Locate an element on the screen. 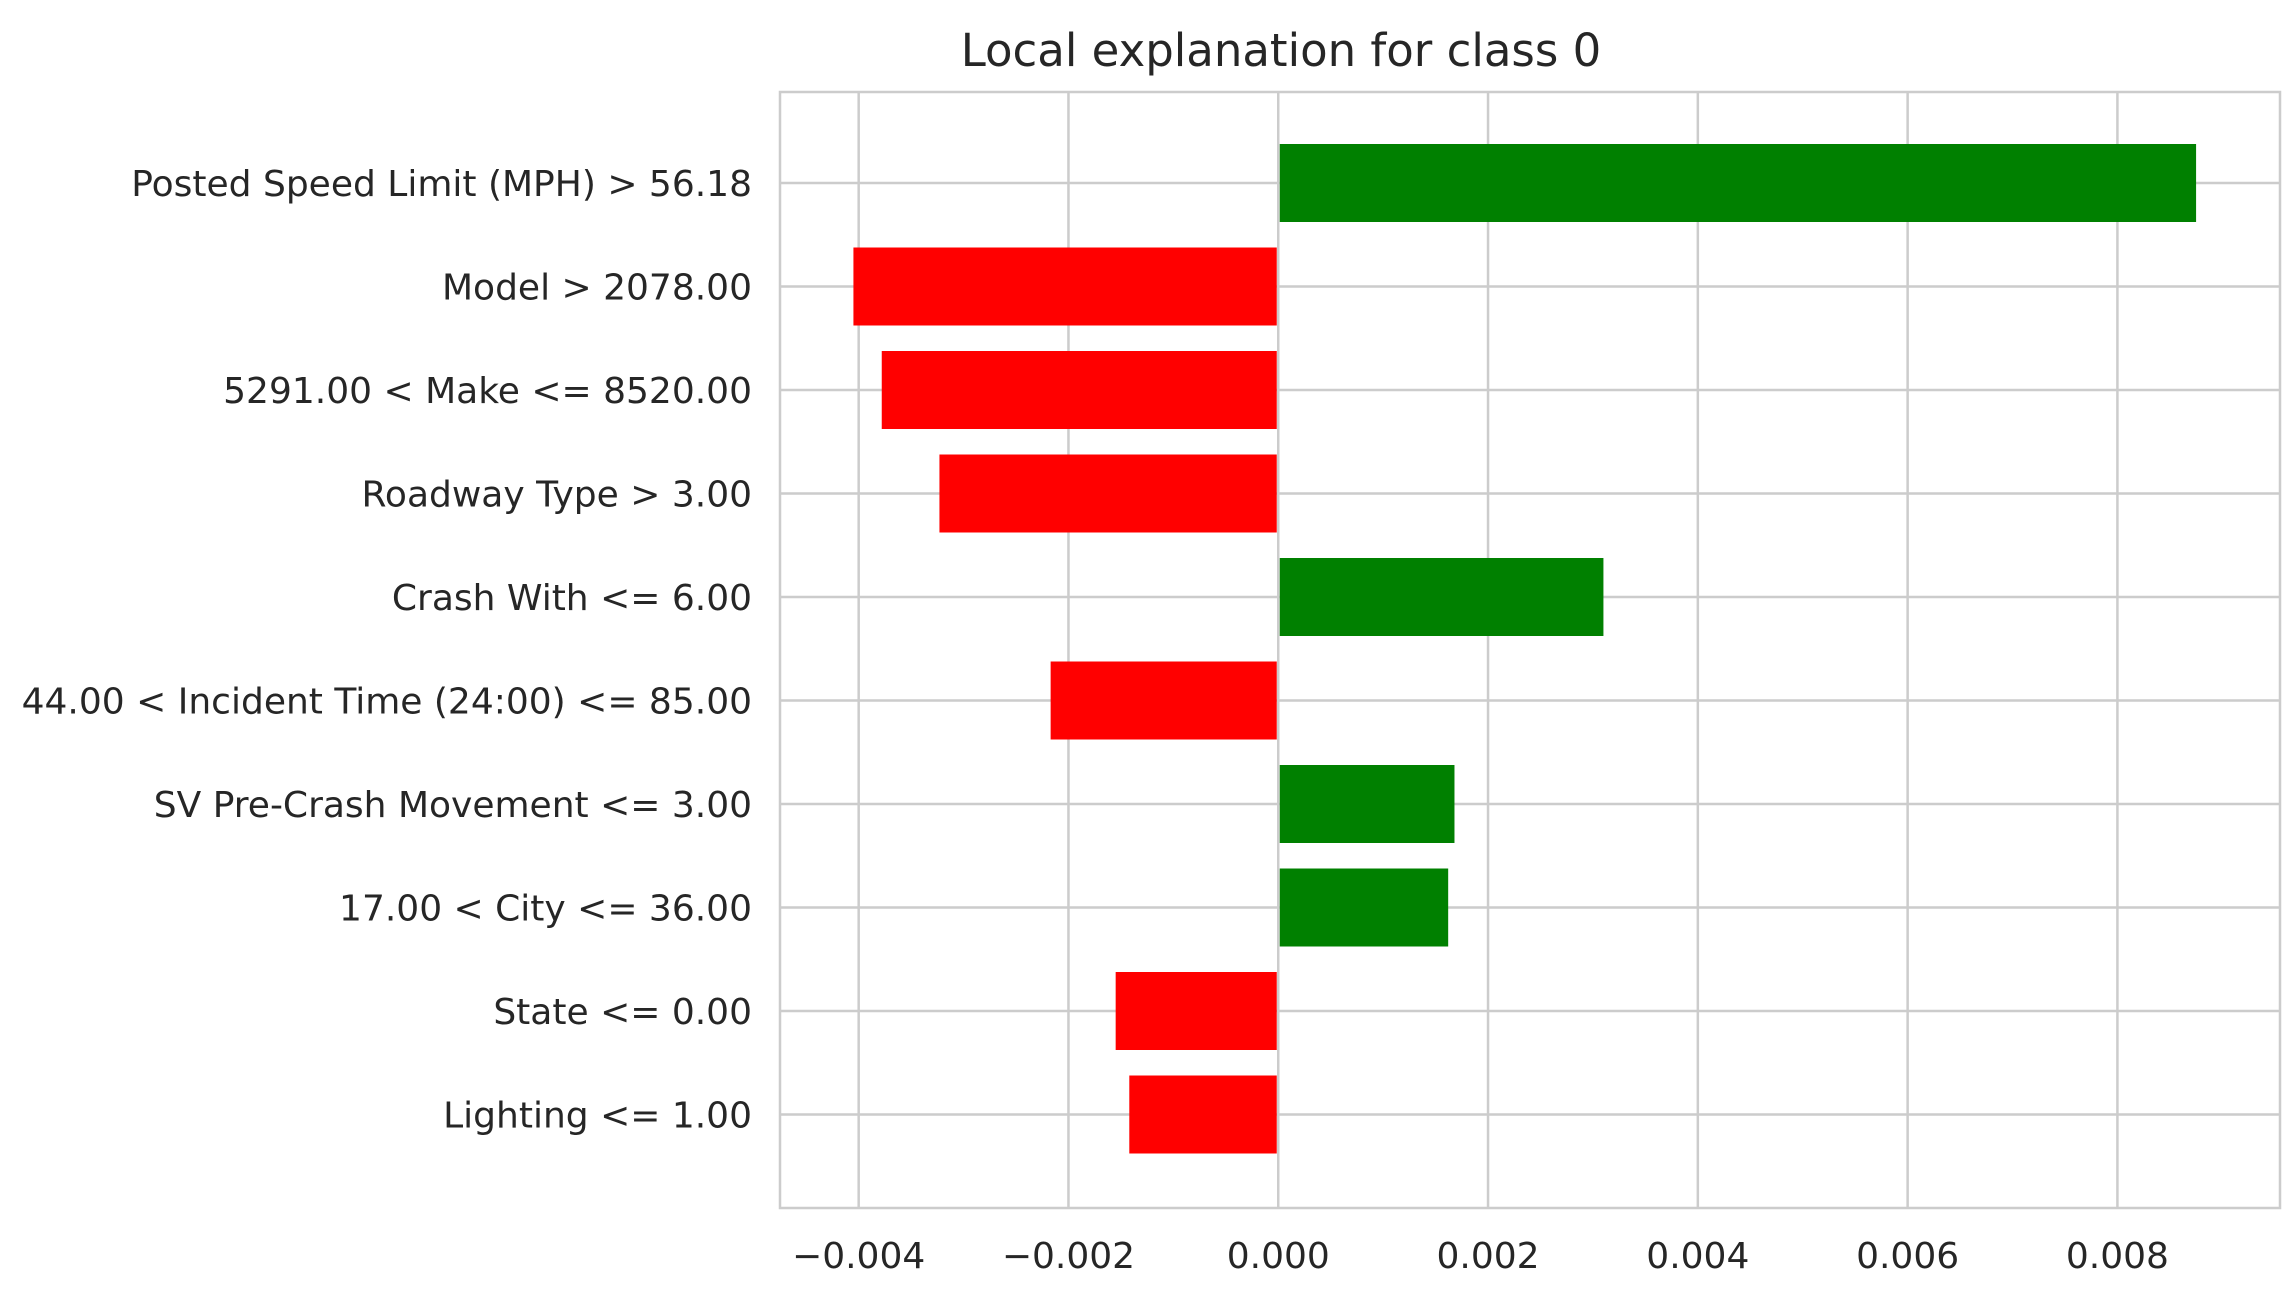  y-tick-label: State <= 0.00 is located at coordinates (622, 1012).